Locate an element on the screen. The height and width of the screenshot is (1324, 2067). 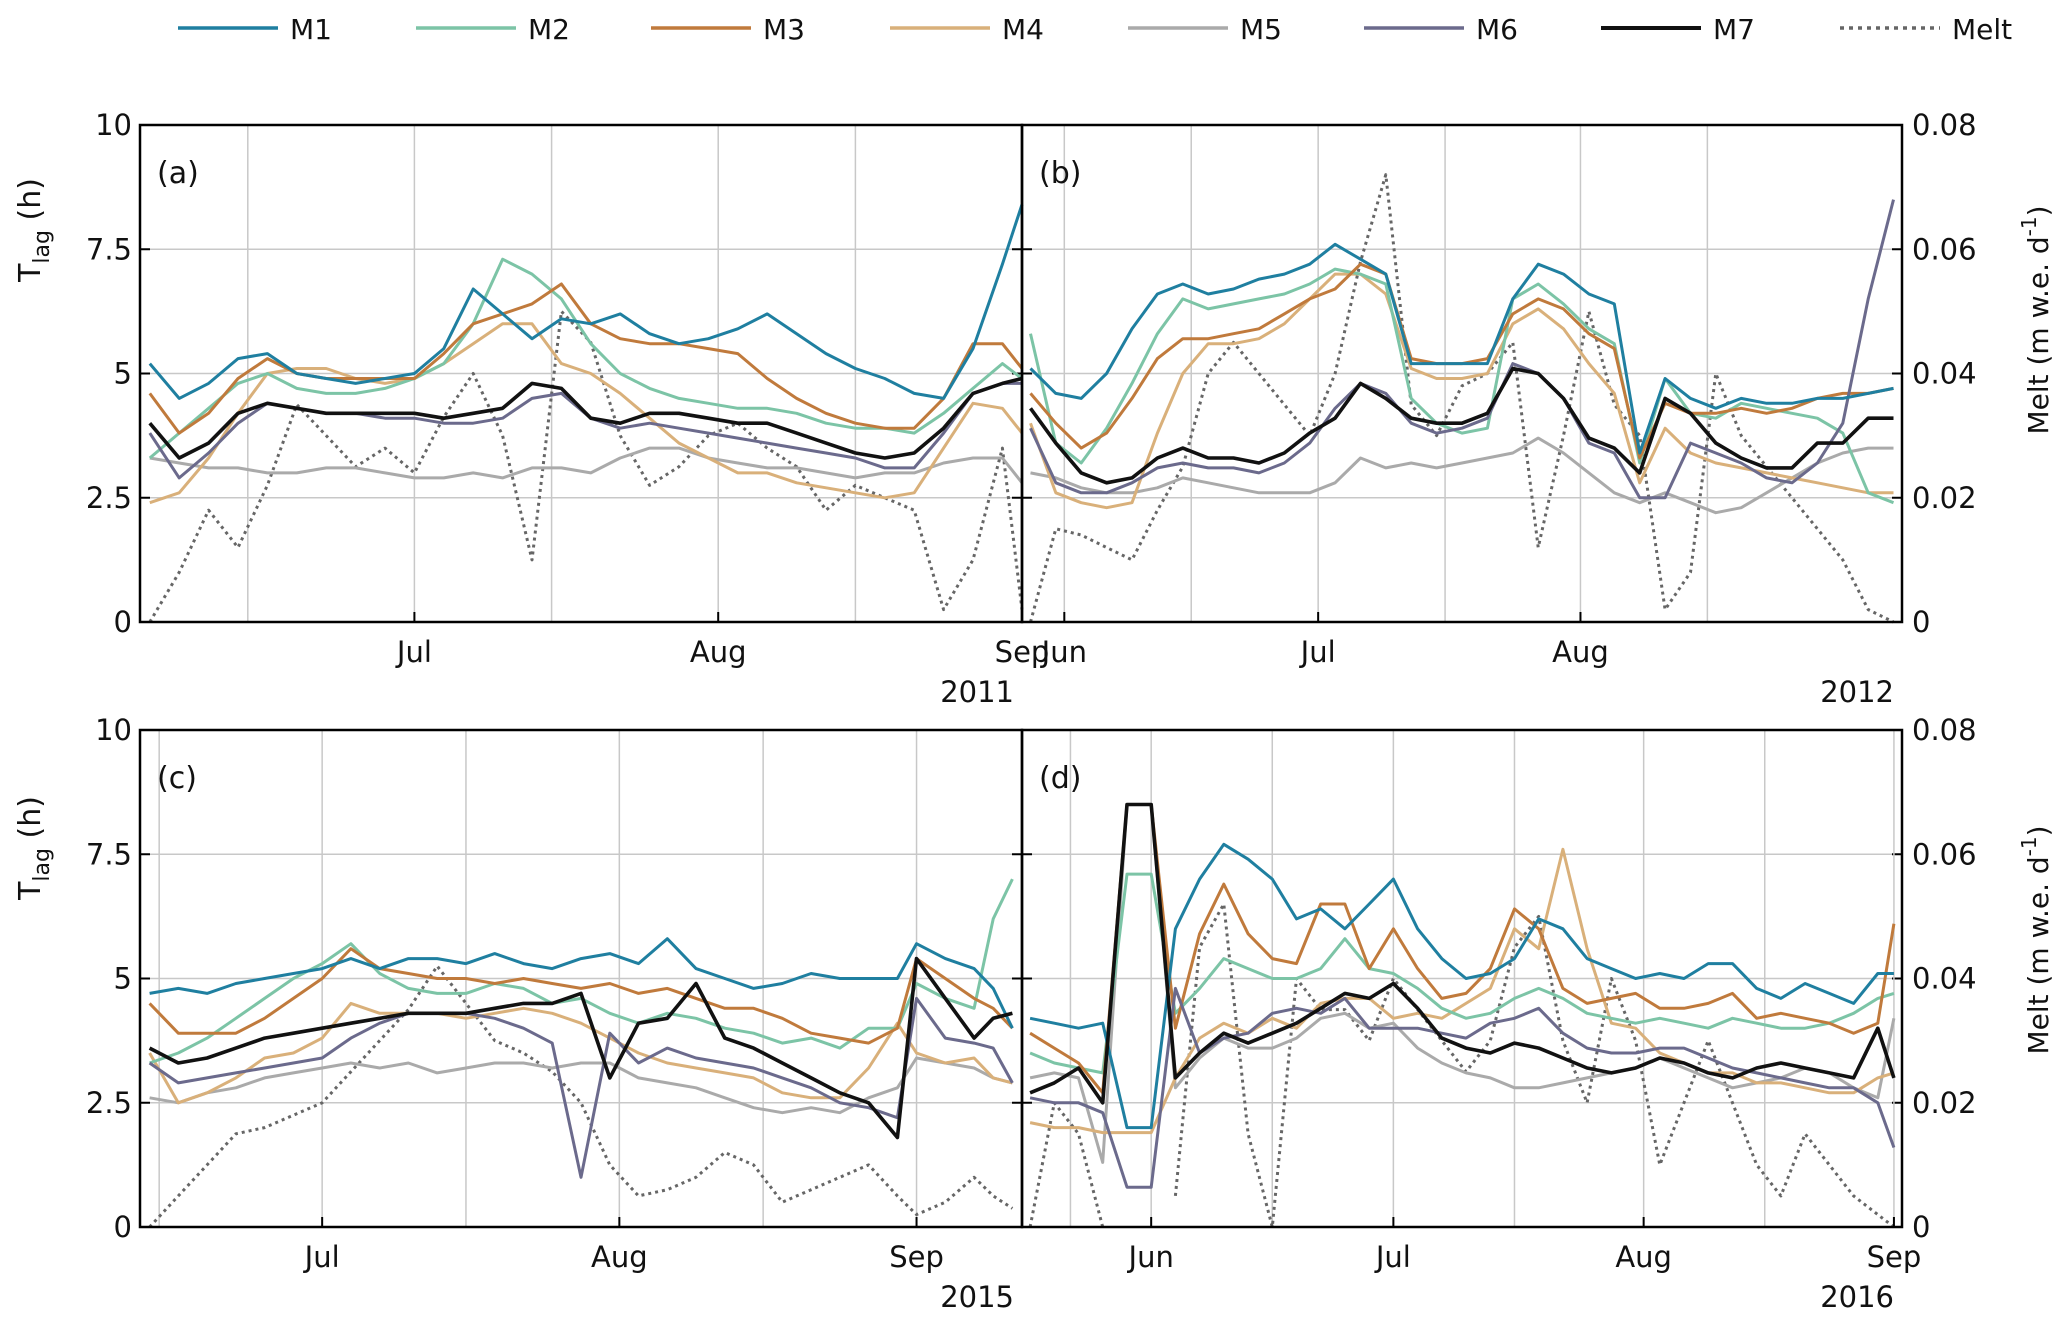
panel-label: (d) is located at coordinates (1060, 778).